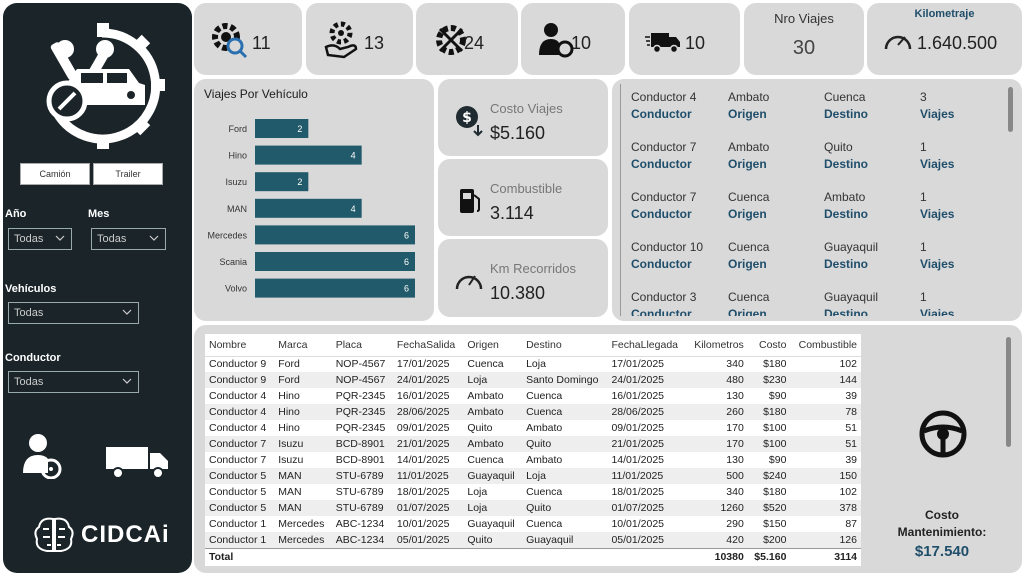 This screenshot has height=576, width=1024. I want to click on table-cell: BCD-8901, so click(362, 460).